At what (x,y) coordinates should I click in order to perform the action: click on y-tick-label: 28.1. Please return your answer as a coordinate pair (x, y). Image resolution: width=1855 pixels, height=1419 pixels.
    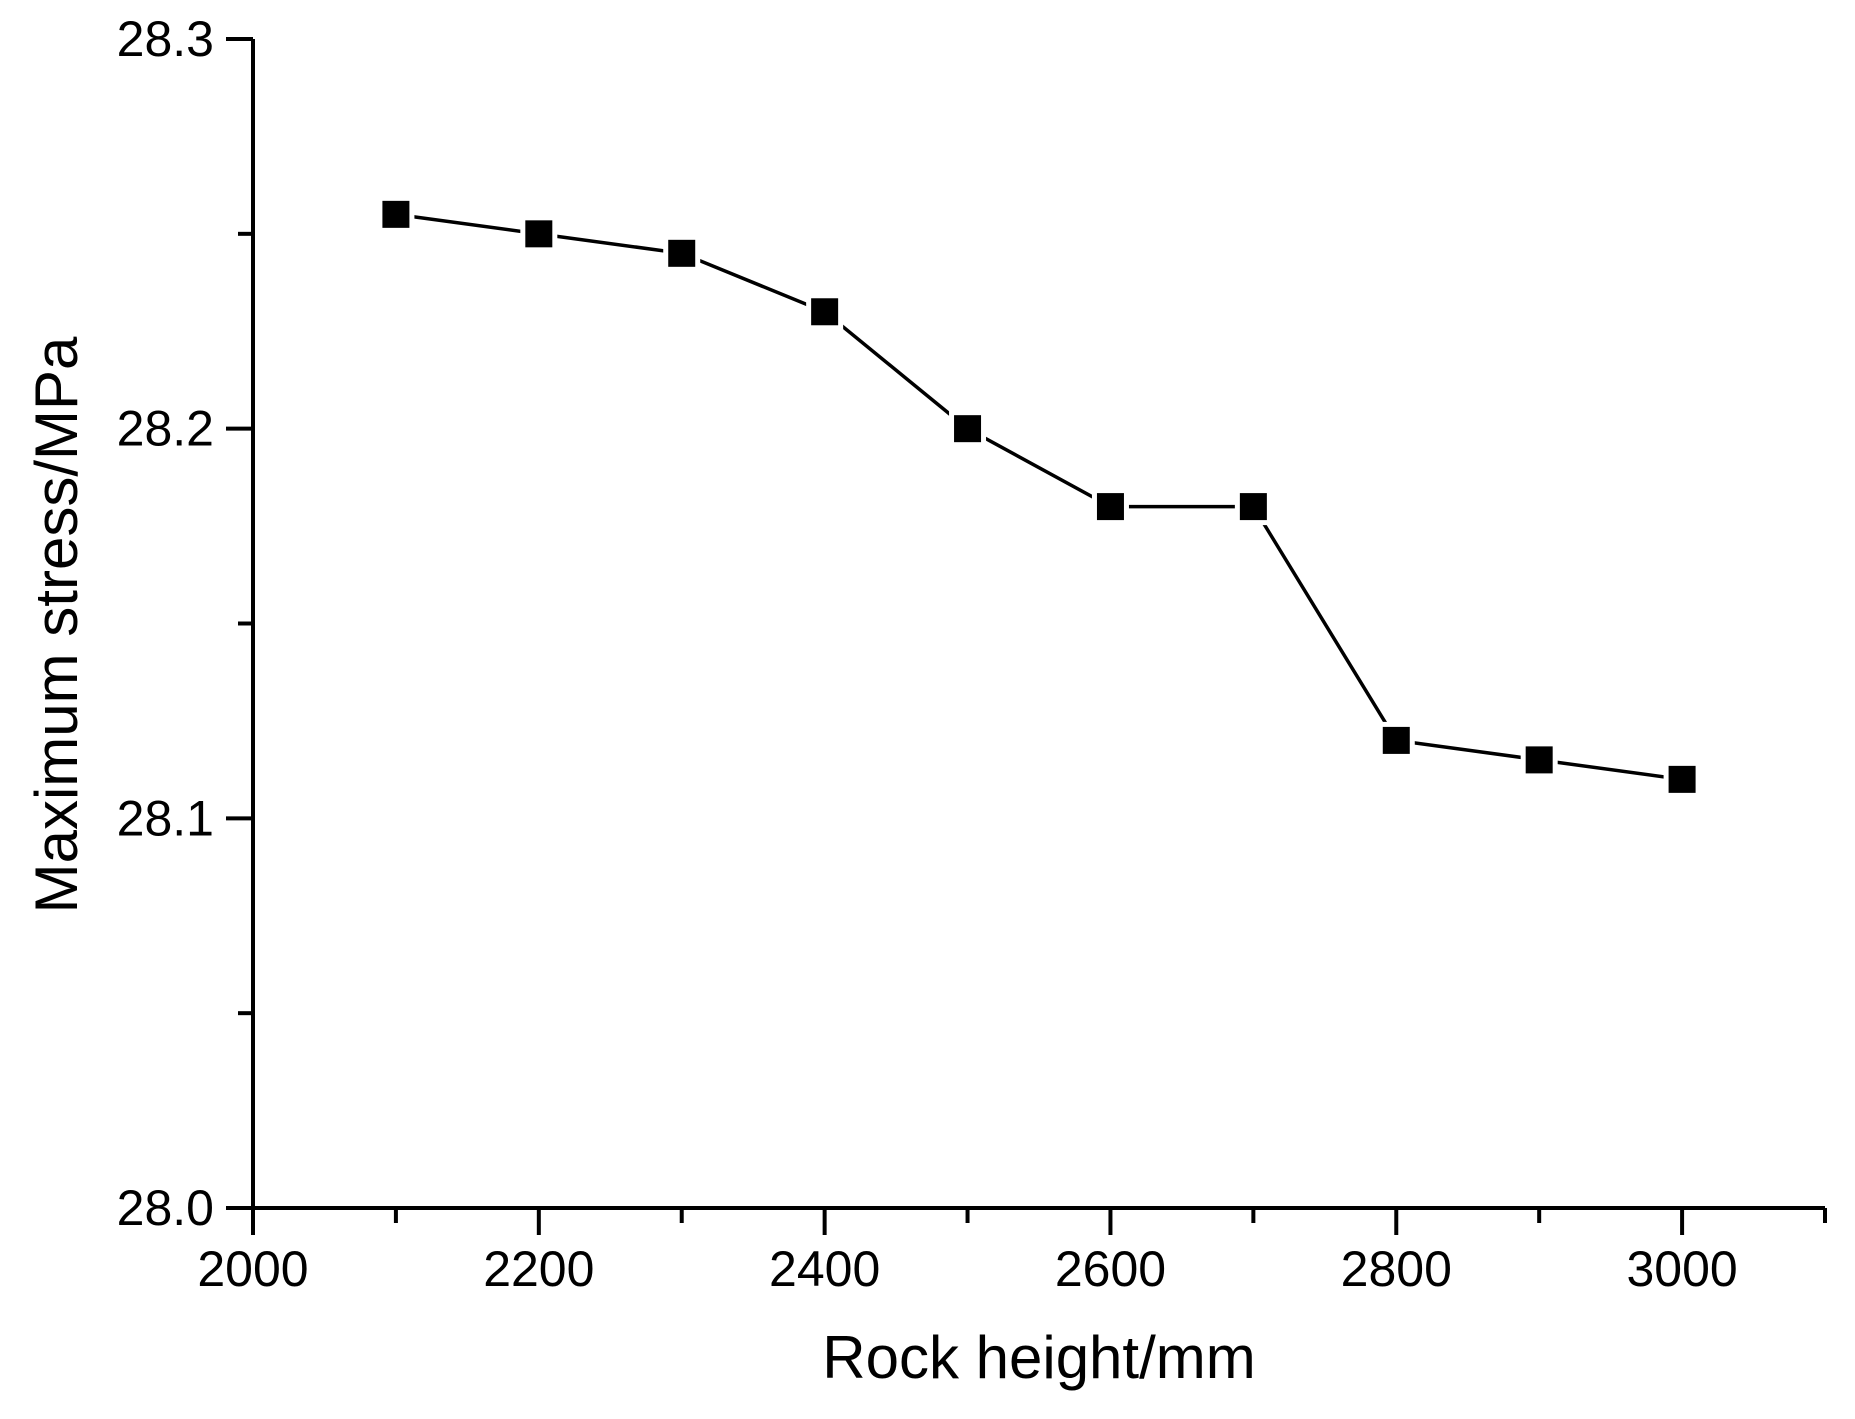
    Looking at the image, I should click on (165, 818).